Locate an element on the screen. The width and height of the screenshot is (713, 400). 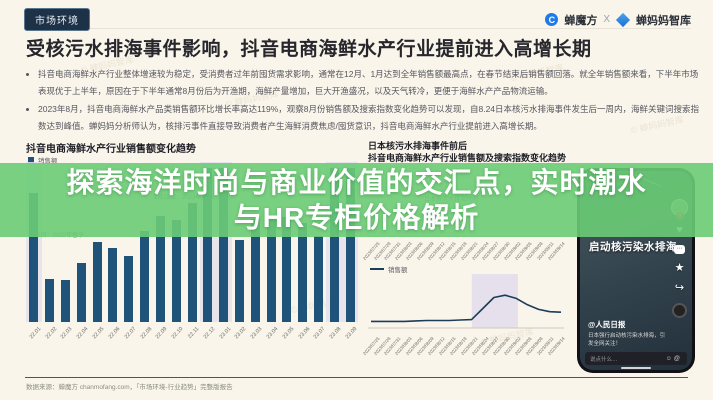
bar-chart-title: 抖音电商海鲜水产行业销售额变化趋势 is located at coordinates (111, 149).